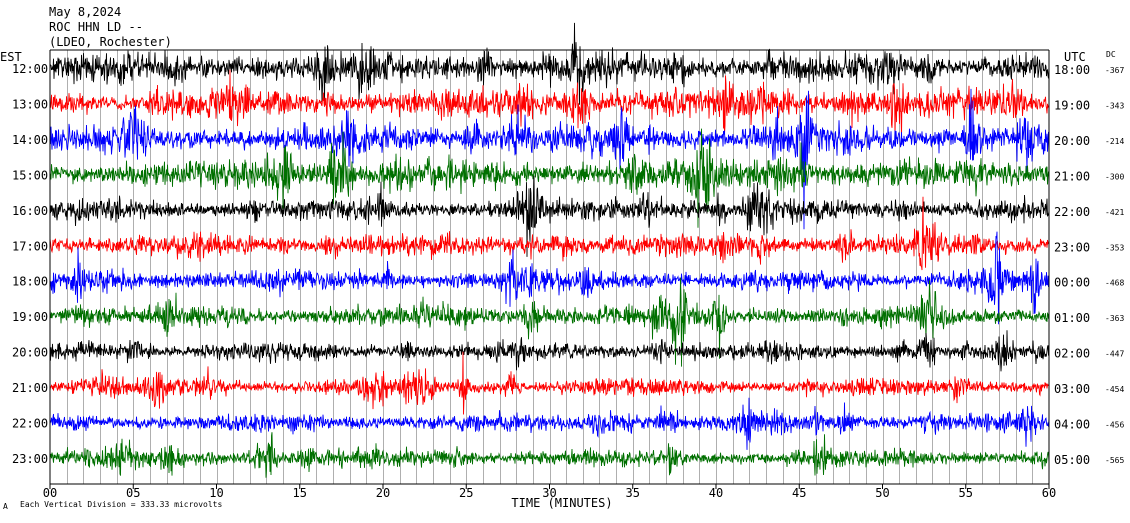 The height and width of the screenshot is (523, 1130). I want to click on est-hour-label: 16:00, so click(30, 211).